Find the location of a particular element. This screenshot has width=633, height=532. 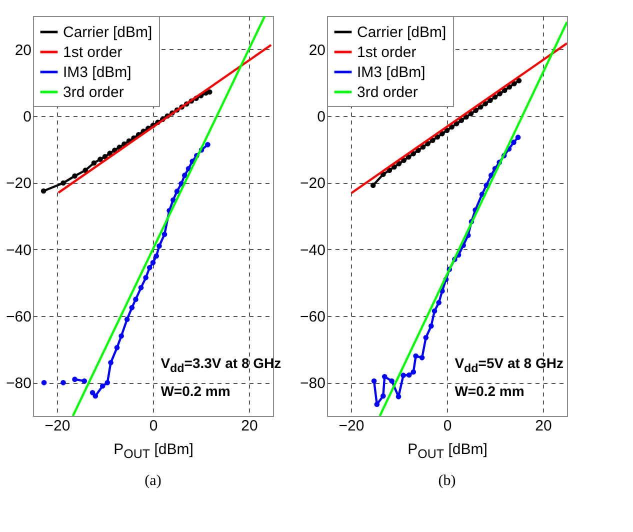

annotation: V$_{dd}$=5V at 8 GHz is located at coordinates (509, 364).